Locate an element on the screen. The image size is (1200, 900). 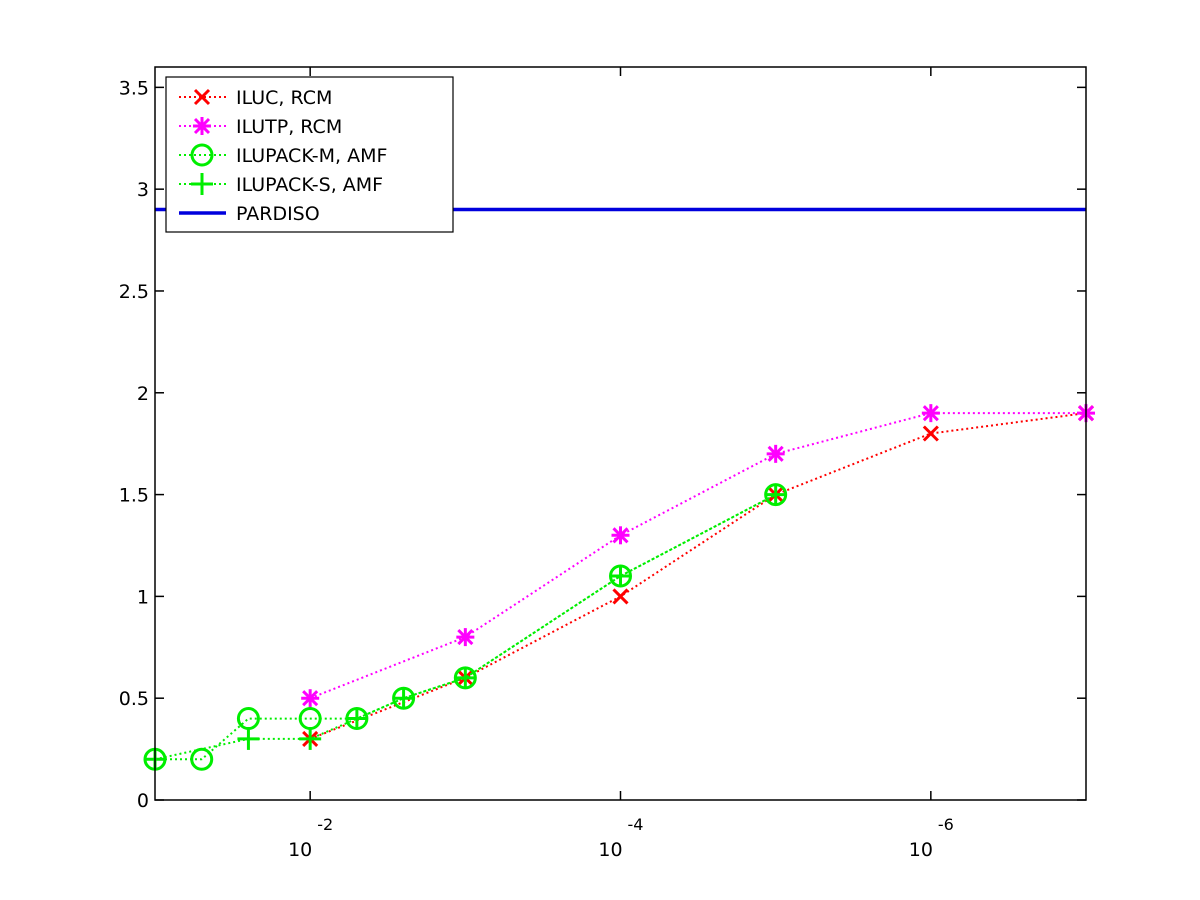
legend-entry-iluc-rcm: ILUC, RCM is located at coordinates (255, 98).